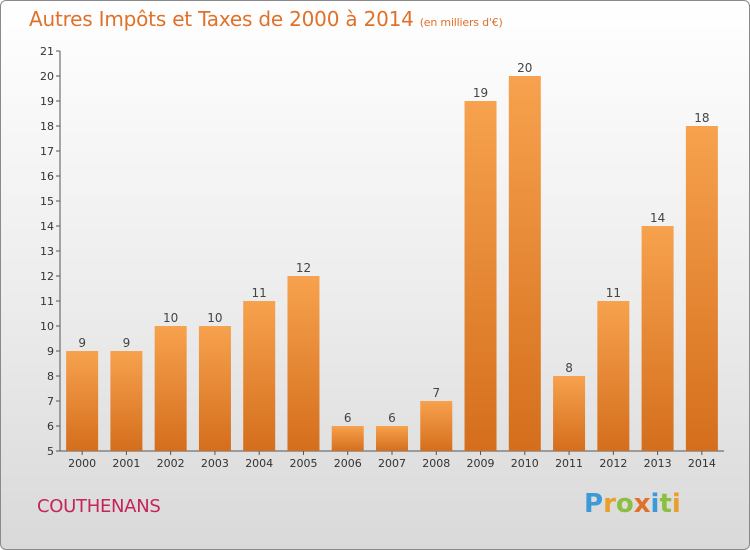 The height and width of the screenshot is (550, 750). What do you see at coordinates (594, 504) in the screenshot?
I see `logo-letter: P` at bounding box center [594, 504].